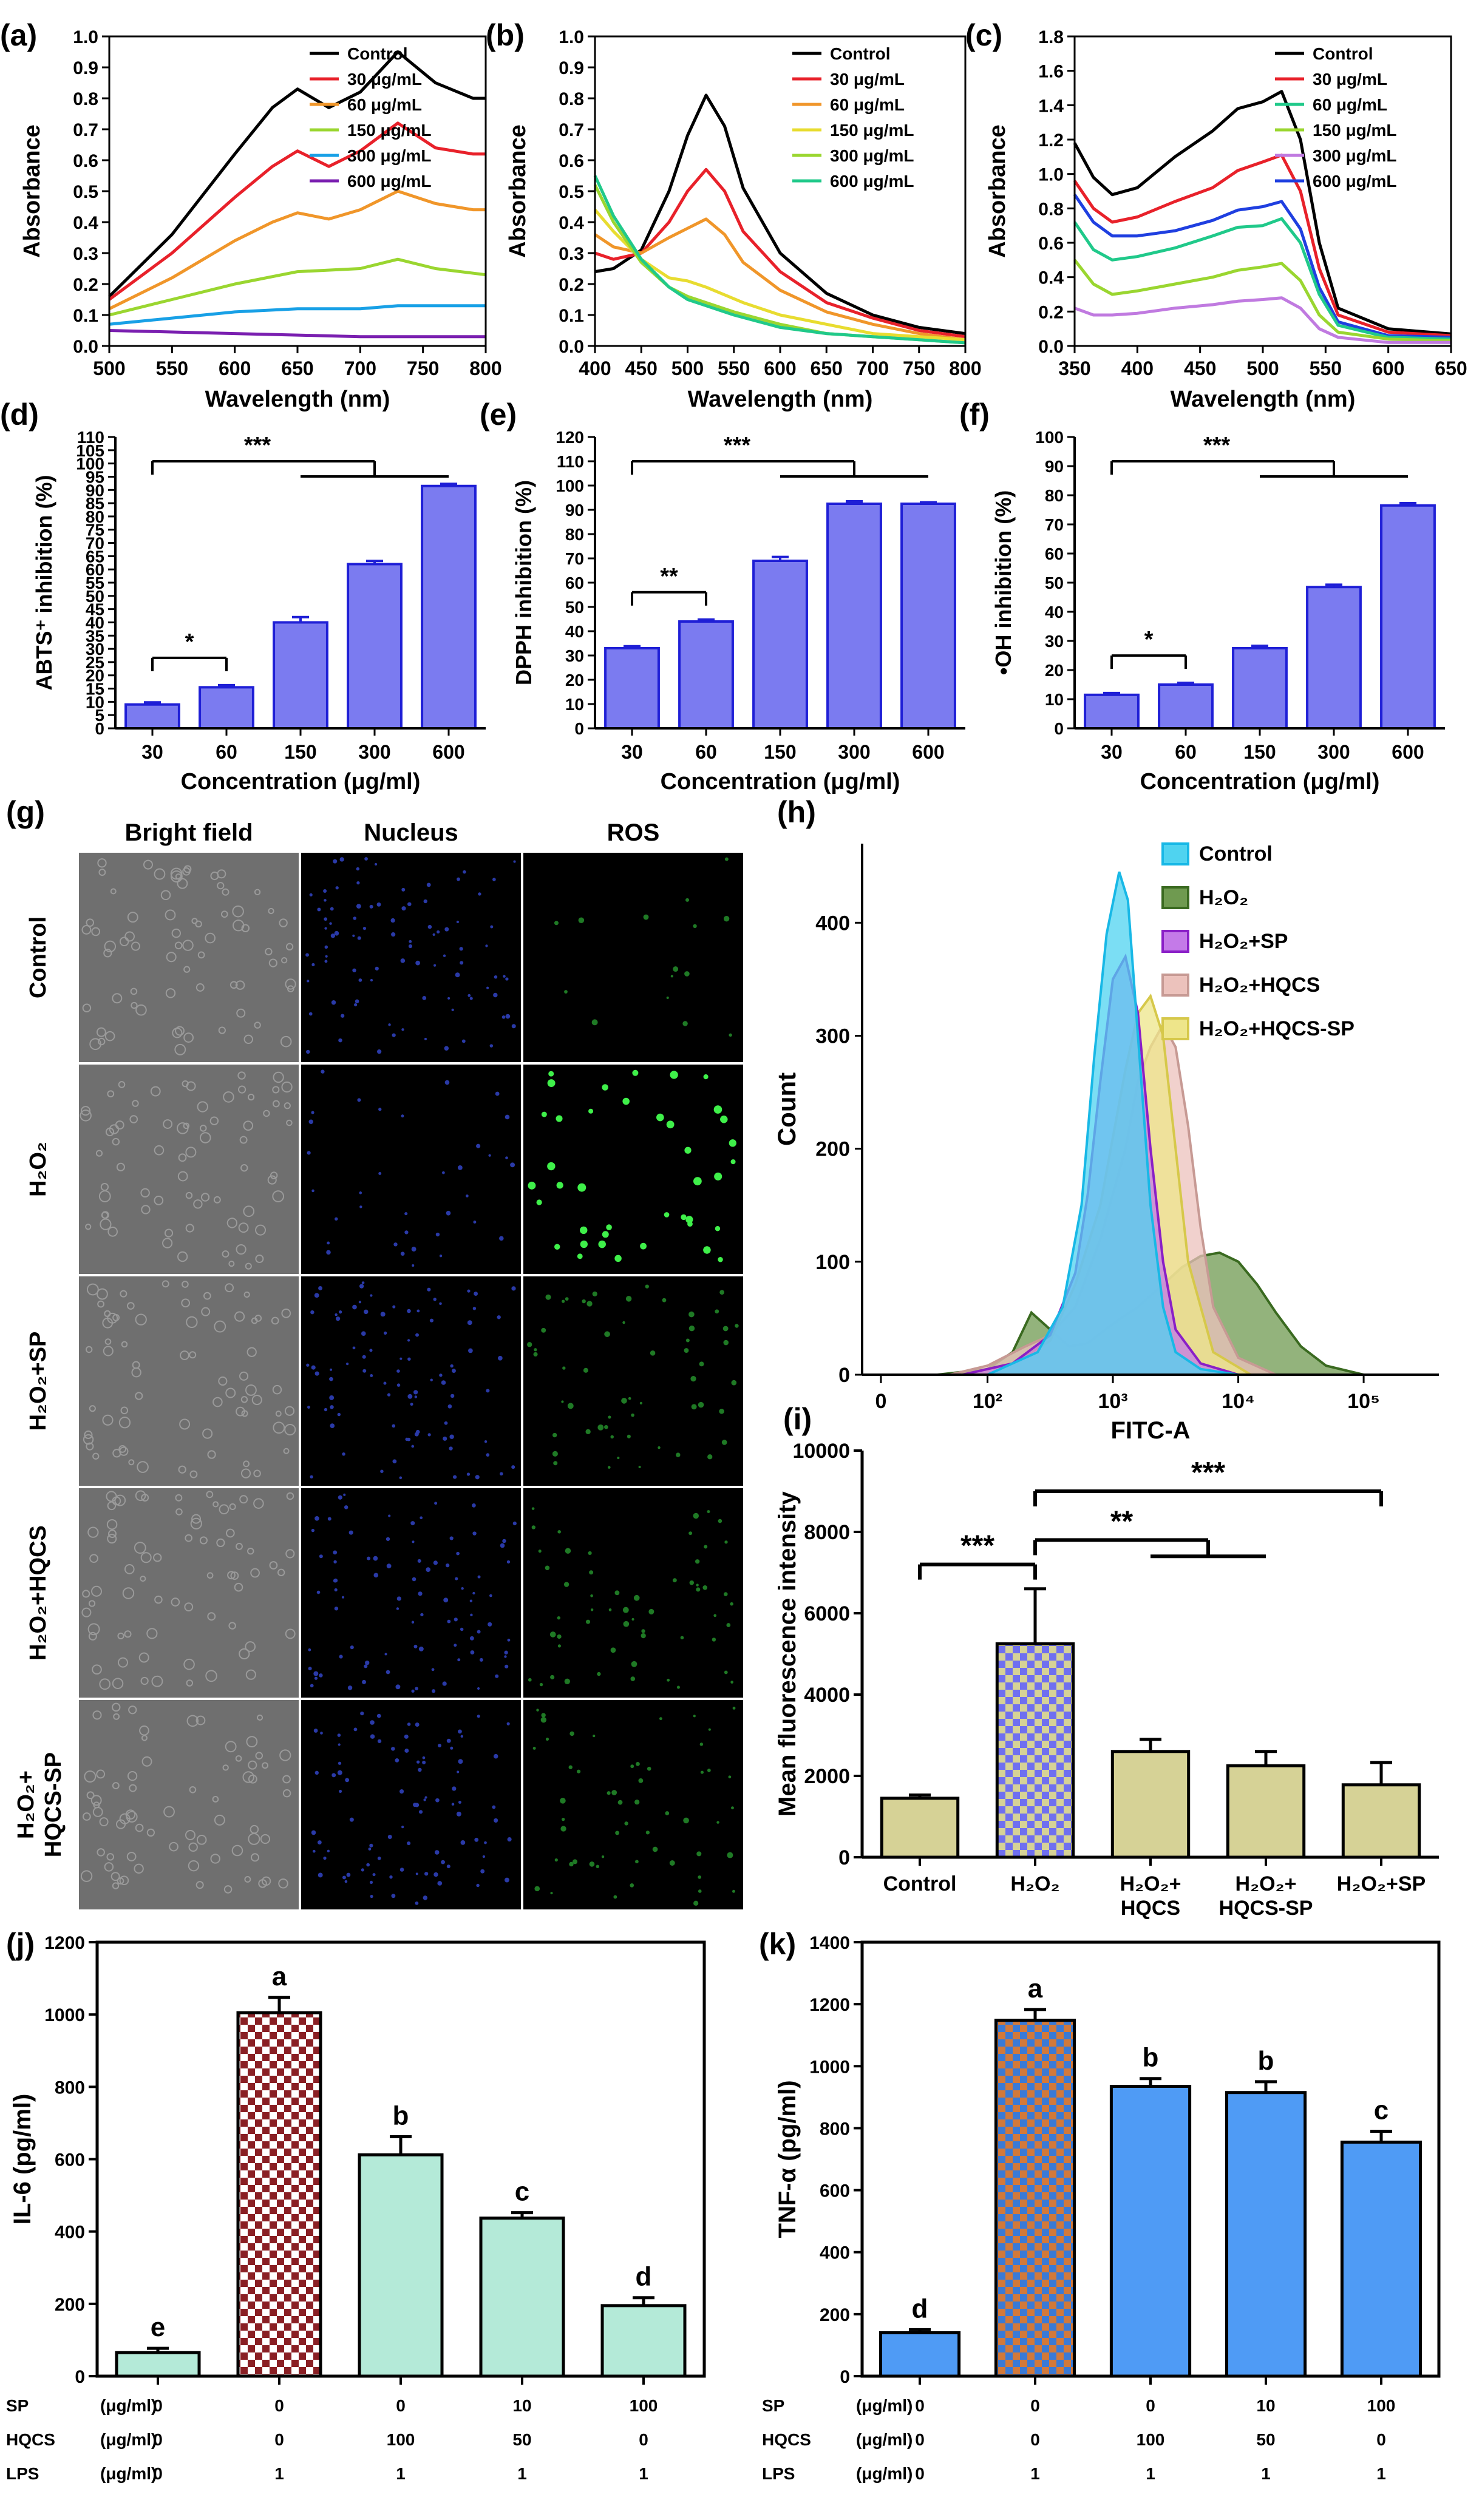 The height and width of the screenshot is (2520, 1482). Describe the element at coordinates (38, 1381) in the screenshot. I see `row-label: H₂O₂+SP` at that location.